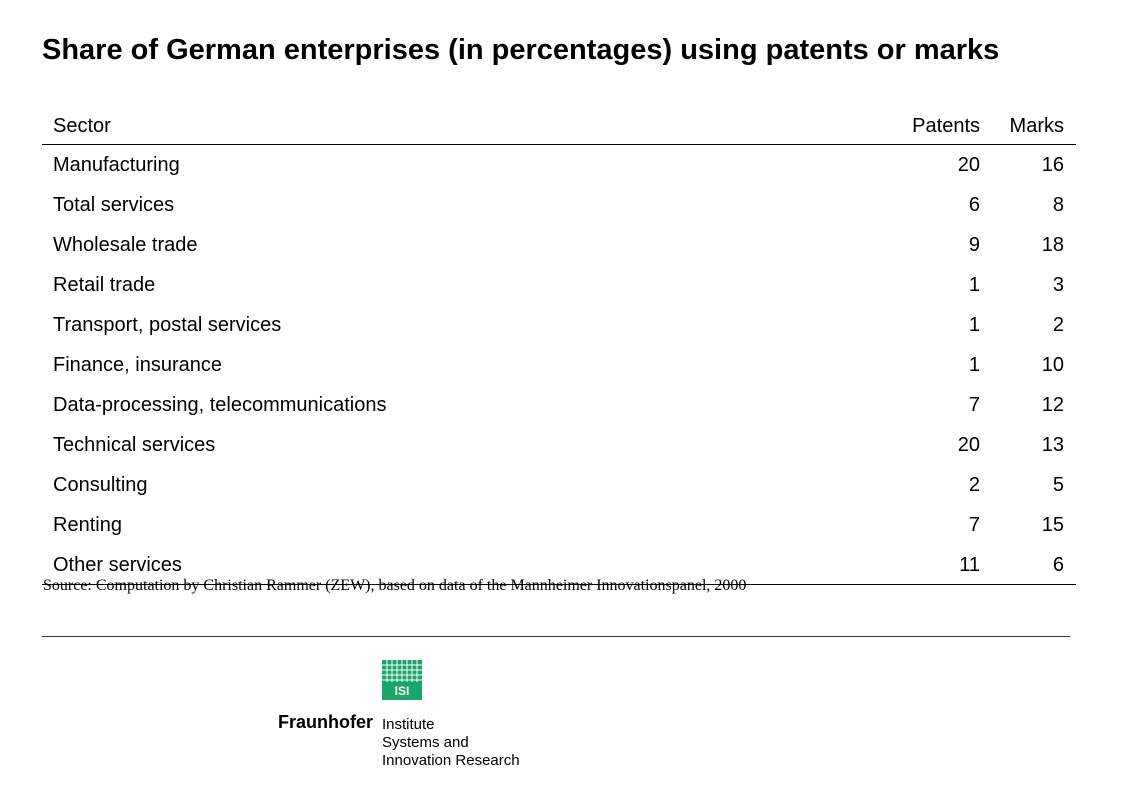  What do you see at coordinates (559, 365) in the screenshot?
I see `table-row: Finance, insurance 1 10` at bounding box center [559, 365].